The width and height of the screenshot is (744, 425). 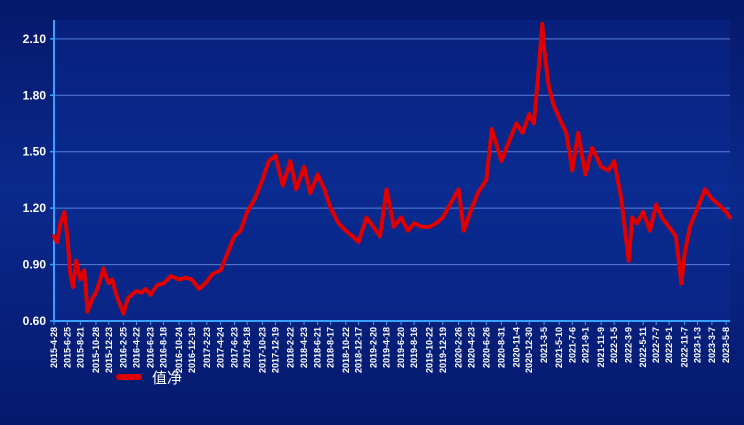 I want to click on y-tick-label: 1.20, so click(x=35, y=208).